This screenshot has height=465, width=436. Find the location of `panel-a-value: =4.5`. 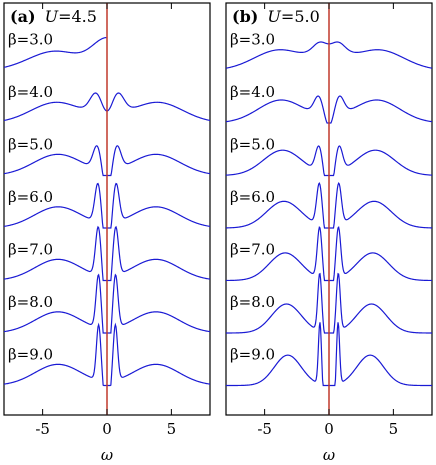

panel-a-value: =4.5 is located at coordinates (77, 16).